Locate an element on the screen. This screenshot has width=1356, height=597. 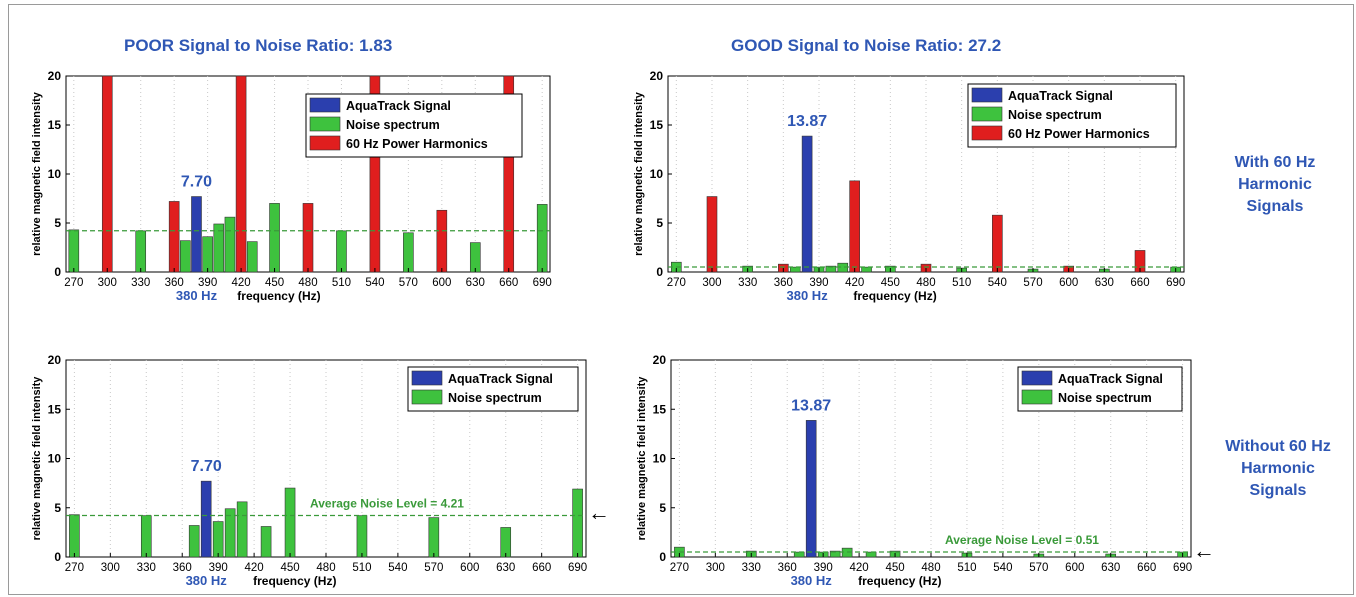
without-harmonics-label: Without 60 Hz Harmonic Signals is located at coordinates (1278, 469).